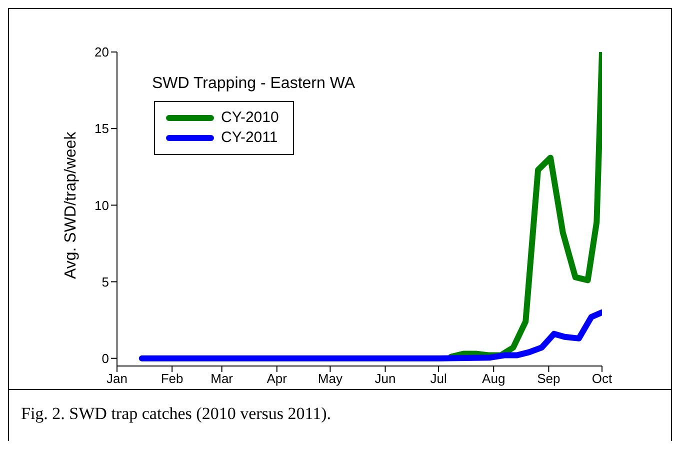 The width and height of the screenshot is (679, 449). Describe the element at coordinates (548, 378) in the screenshot. I see `x-tick-label: Sep` at that location.